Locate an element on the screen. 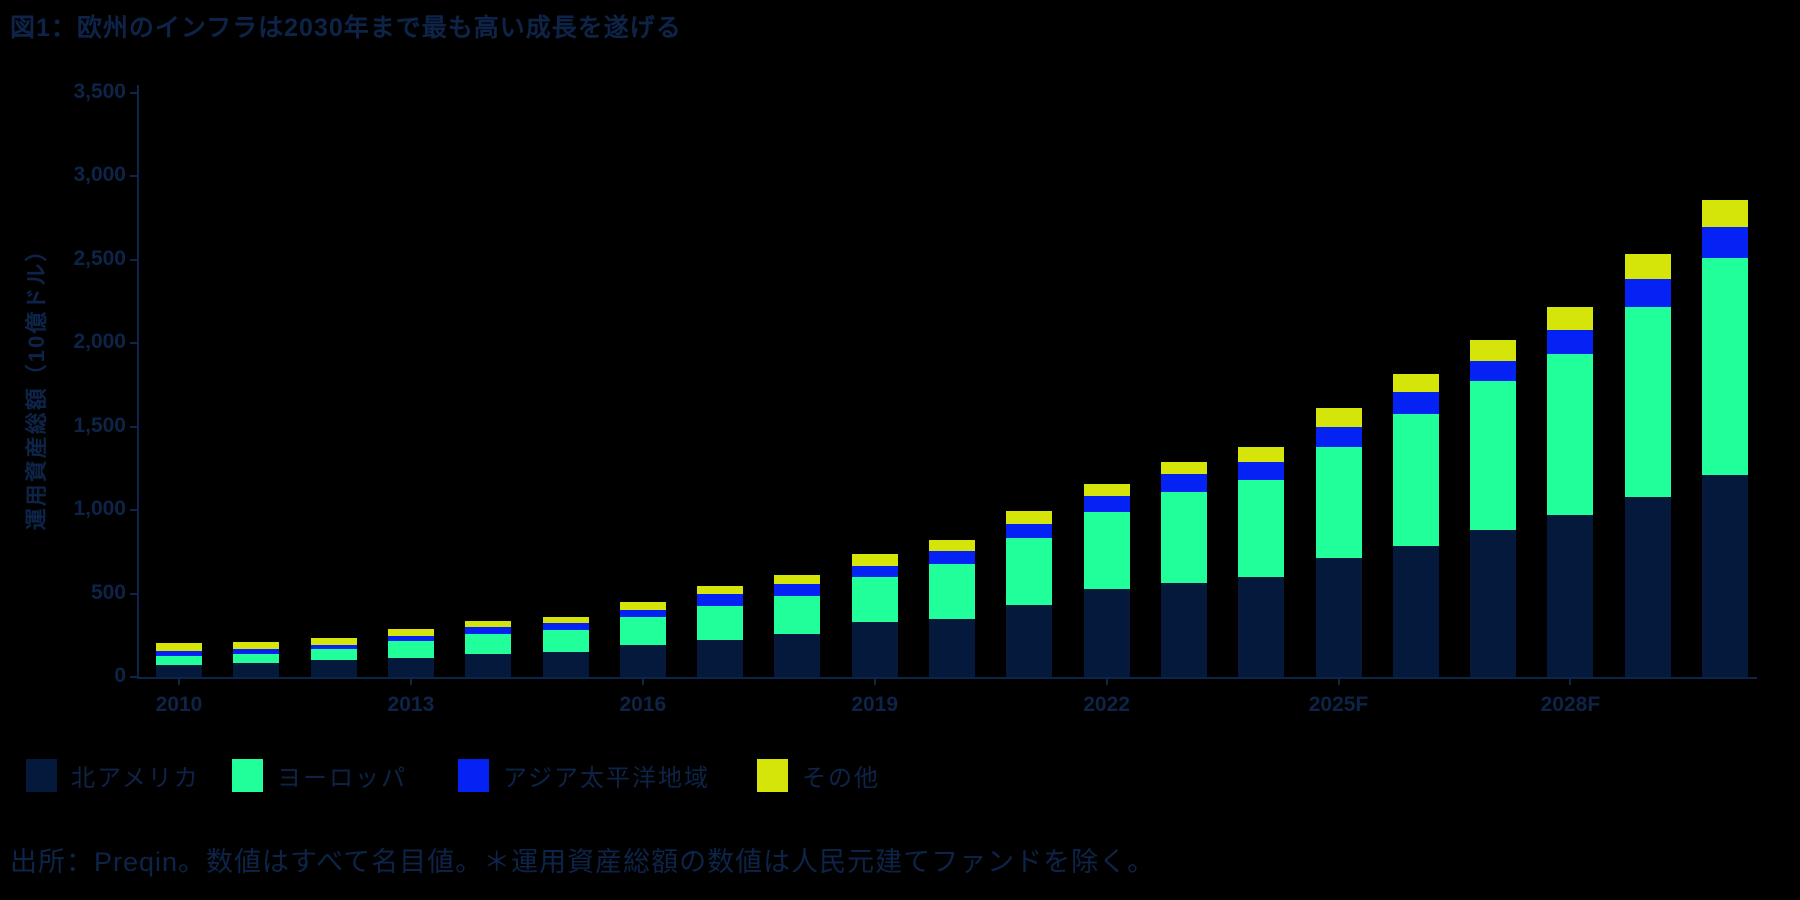 The image size is (1800, 900). x-tick-label: 2019 is located at coordinates (875, 704).